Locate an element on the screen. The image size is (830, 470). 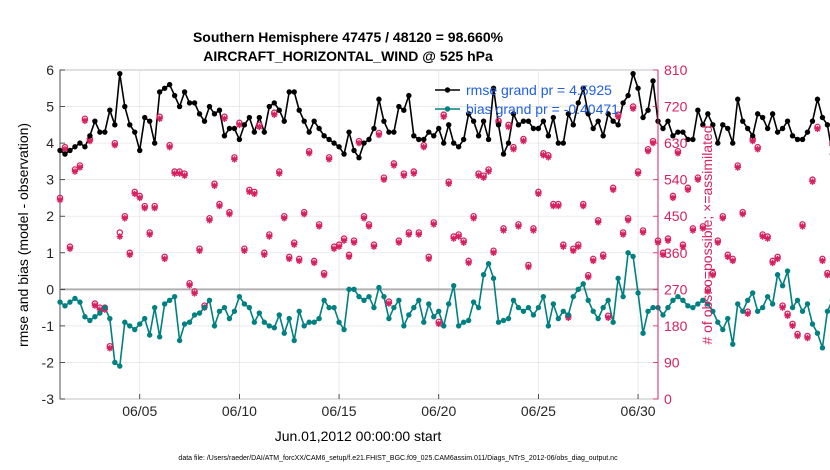
x-axis: 06/05 06/10 06/15 06/20 06/25 06/30 is located at coordinates (389, 406).